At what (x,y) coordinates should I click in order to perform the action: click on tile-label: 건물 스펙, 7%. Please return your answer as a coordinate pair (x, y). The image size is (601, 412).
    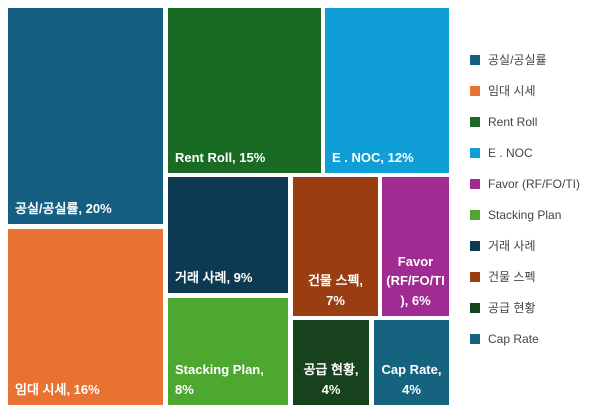
    Looking at the image, I should click on (335, 290).